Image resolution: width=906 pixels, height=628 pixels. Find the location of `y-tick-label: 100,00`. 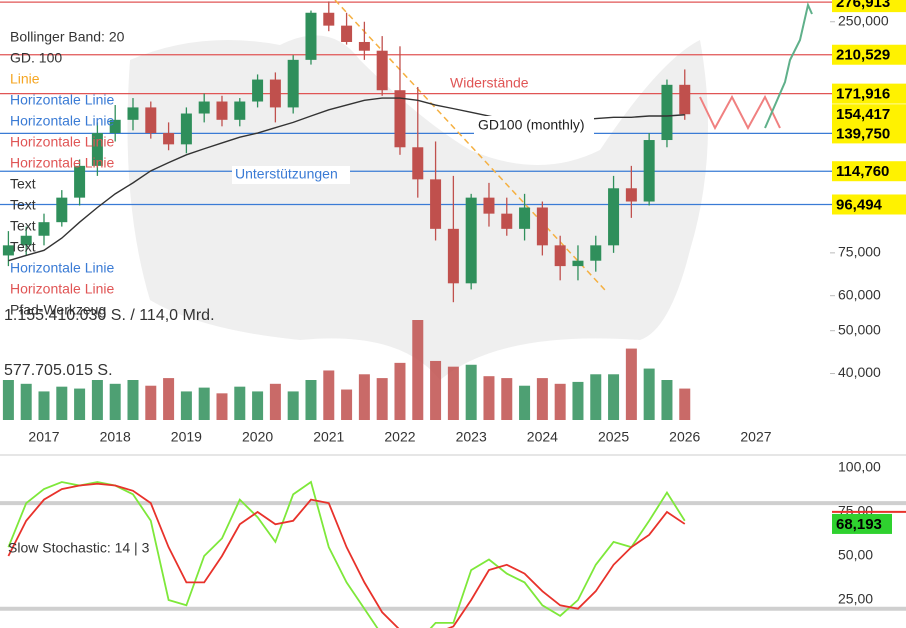

y-tick-label: 100,00 is located at coordinates (859, 467).